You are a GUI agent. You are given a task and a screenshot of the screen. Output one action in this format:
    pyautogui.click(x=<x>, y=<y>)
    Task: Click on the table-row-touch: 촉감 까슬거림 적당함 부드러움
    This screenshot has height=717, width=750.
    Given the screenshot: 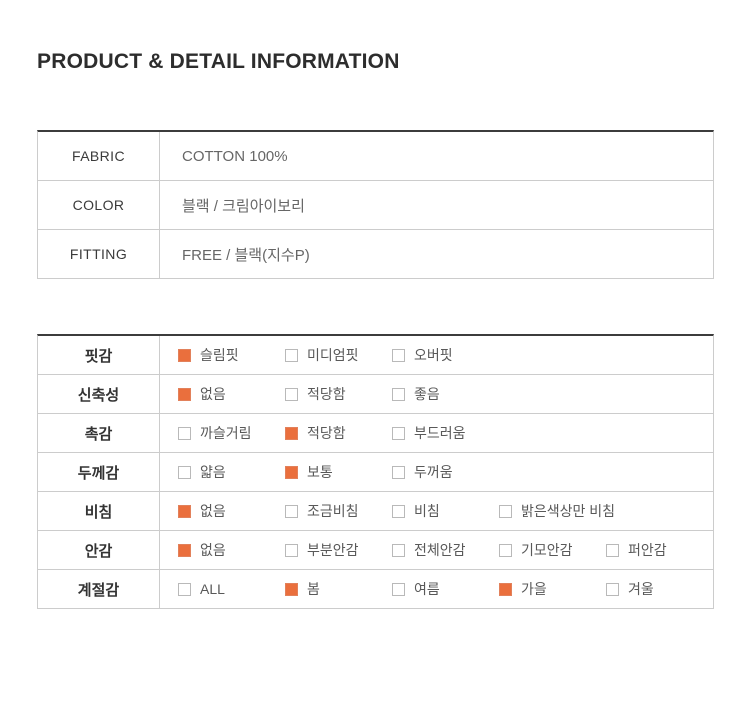 What is the action you would take?
    pyautogui.click(x=375, y=432)
    